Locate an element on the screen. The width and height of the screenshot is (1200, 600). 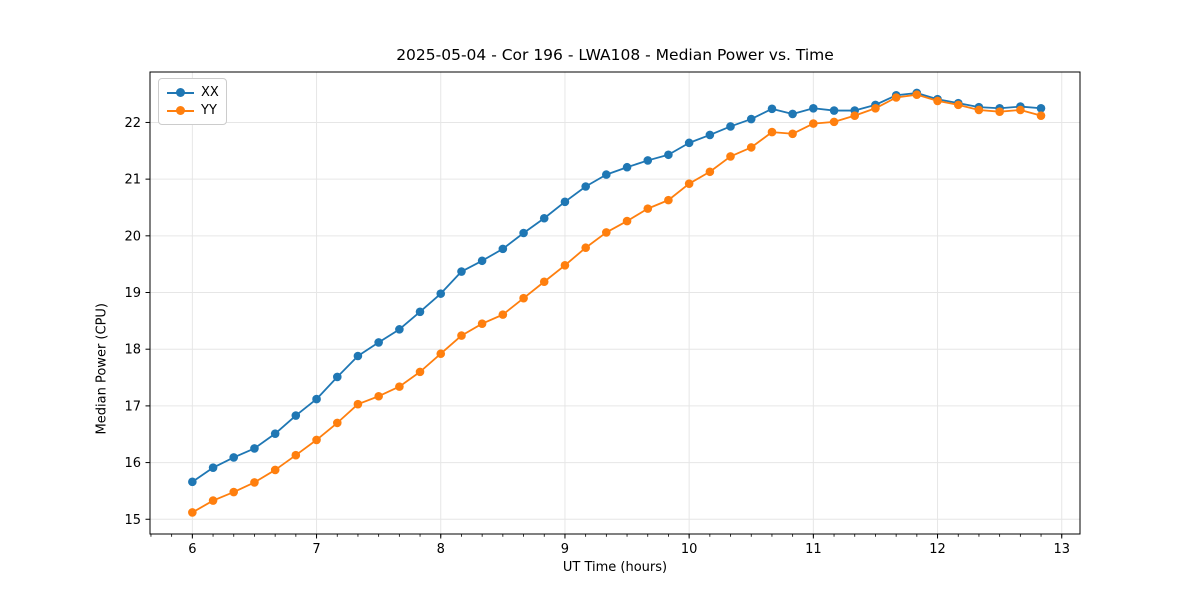
y-tick-label: 16 is located at coordinates (132, 463).